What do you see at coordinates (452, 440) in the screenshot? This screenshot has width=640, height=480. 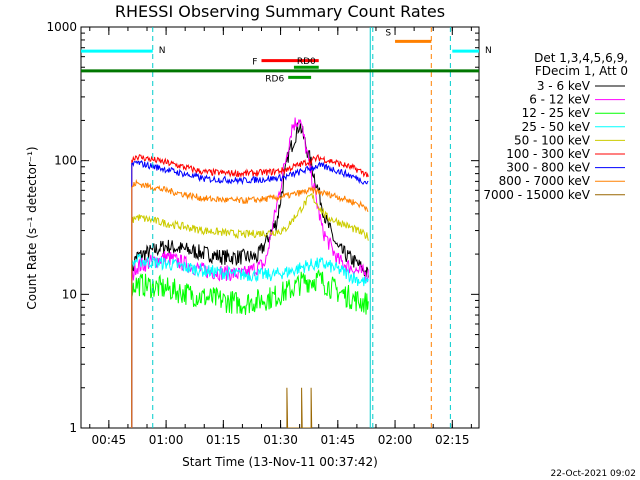 I see `x-tick-label-7: 02:15` at bounding box center [452, 440].